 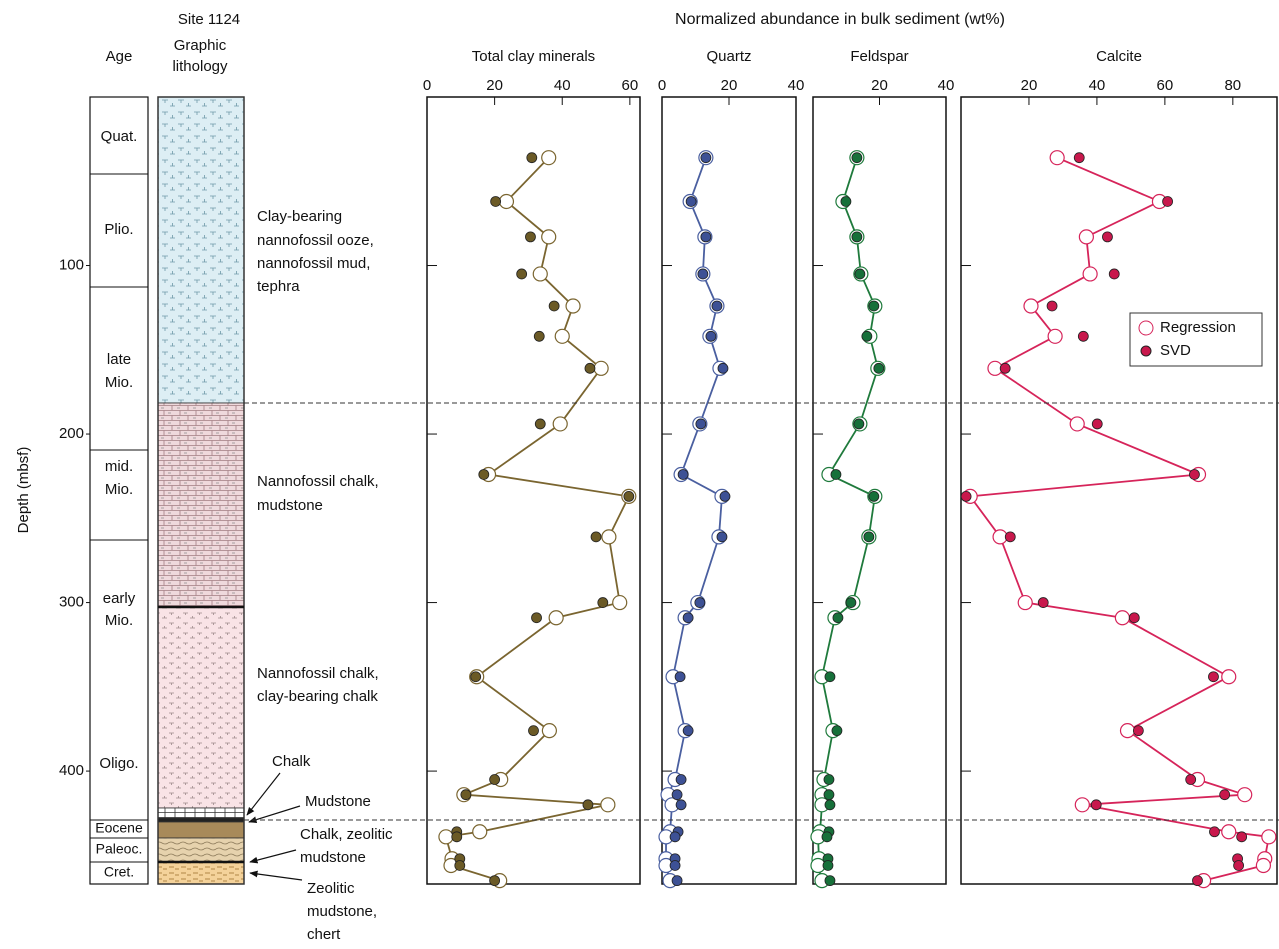 I want to click on lithology-note: Chalk, so click(x=291, y=761).